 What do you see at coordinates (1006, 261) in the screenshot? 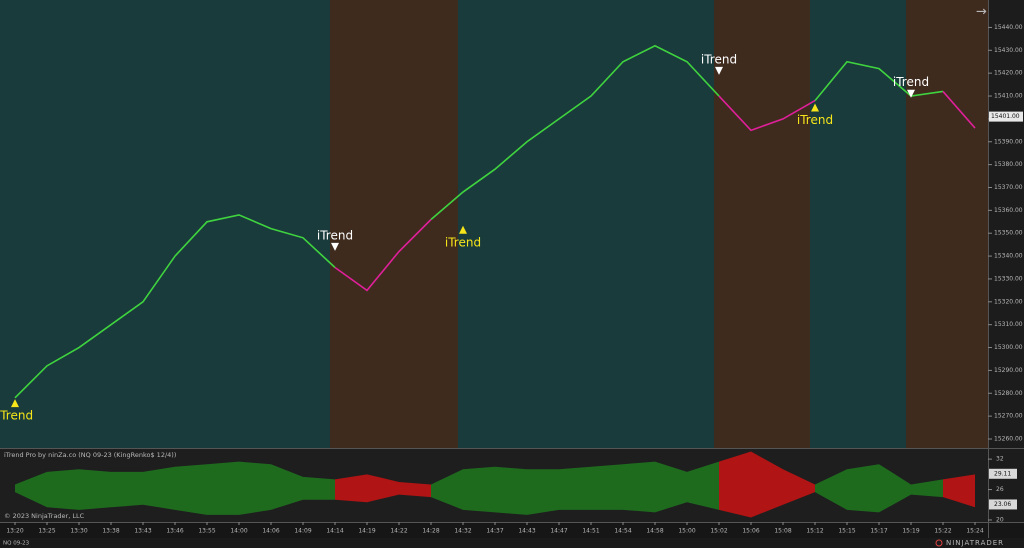
I see `price-axis` at bounding box center [1006, 261].